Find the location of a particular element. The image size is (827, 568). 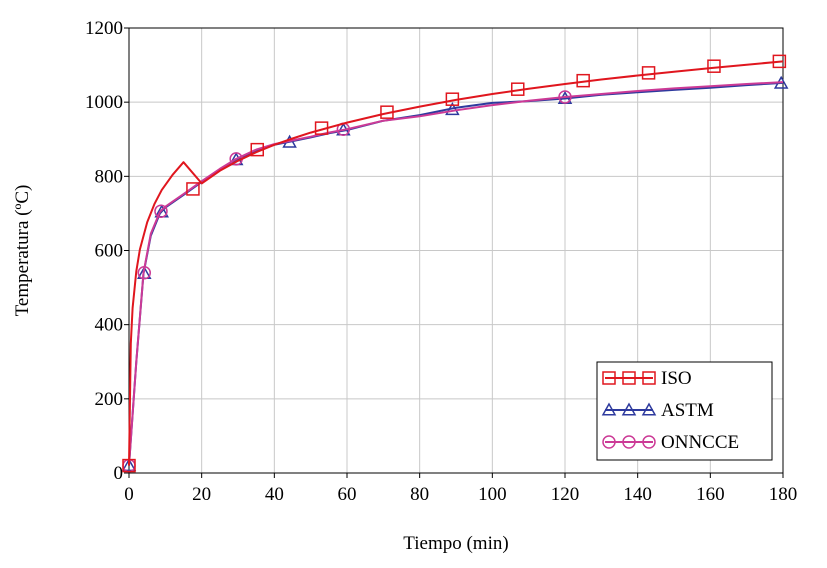

legend-item-astm: ASTM is located at coordinates (657, 410).